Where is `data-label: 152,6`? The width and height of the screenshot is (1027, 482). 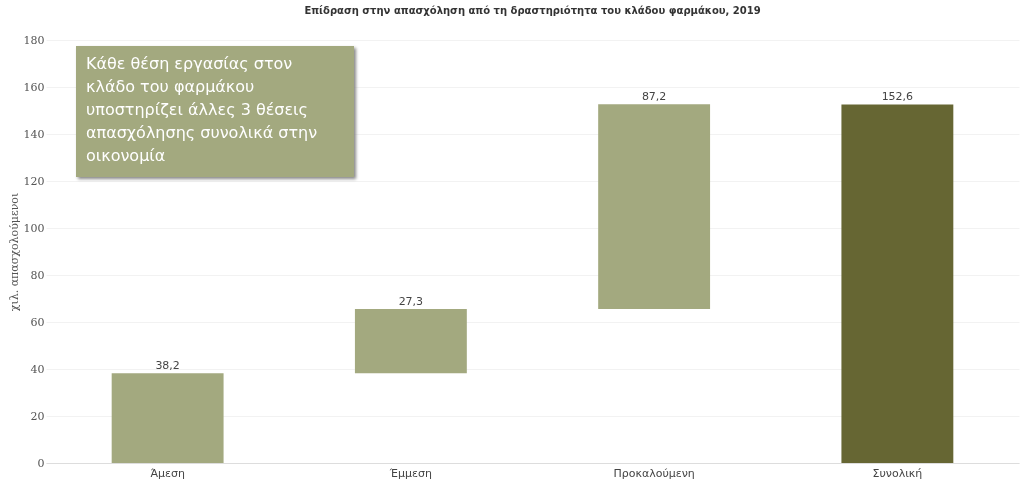
data-label: 152,6 is located at coordinates (897, 97).